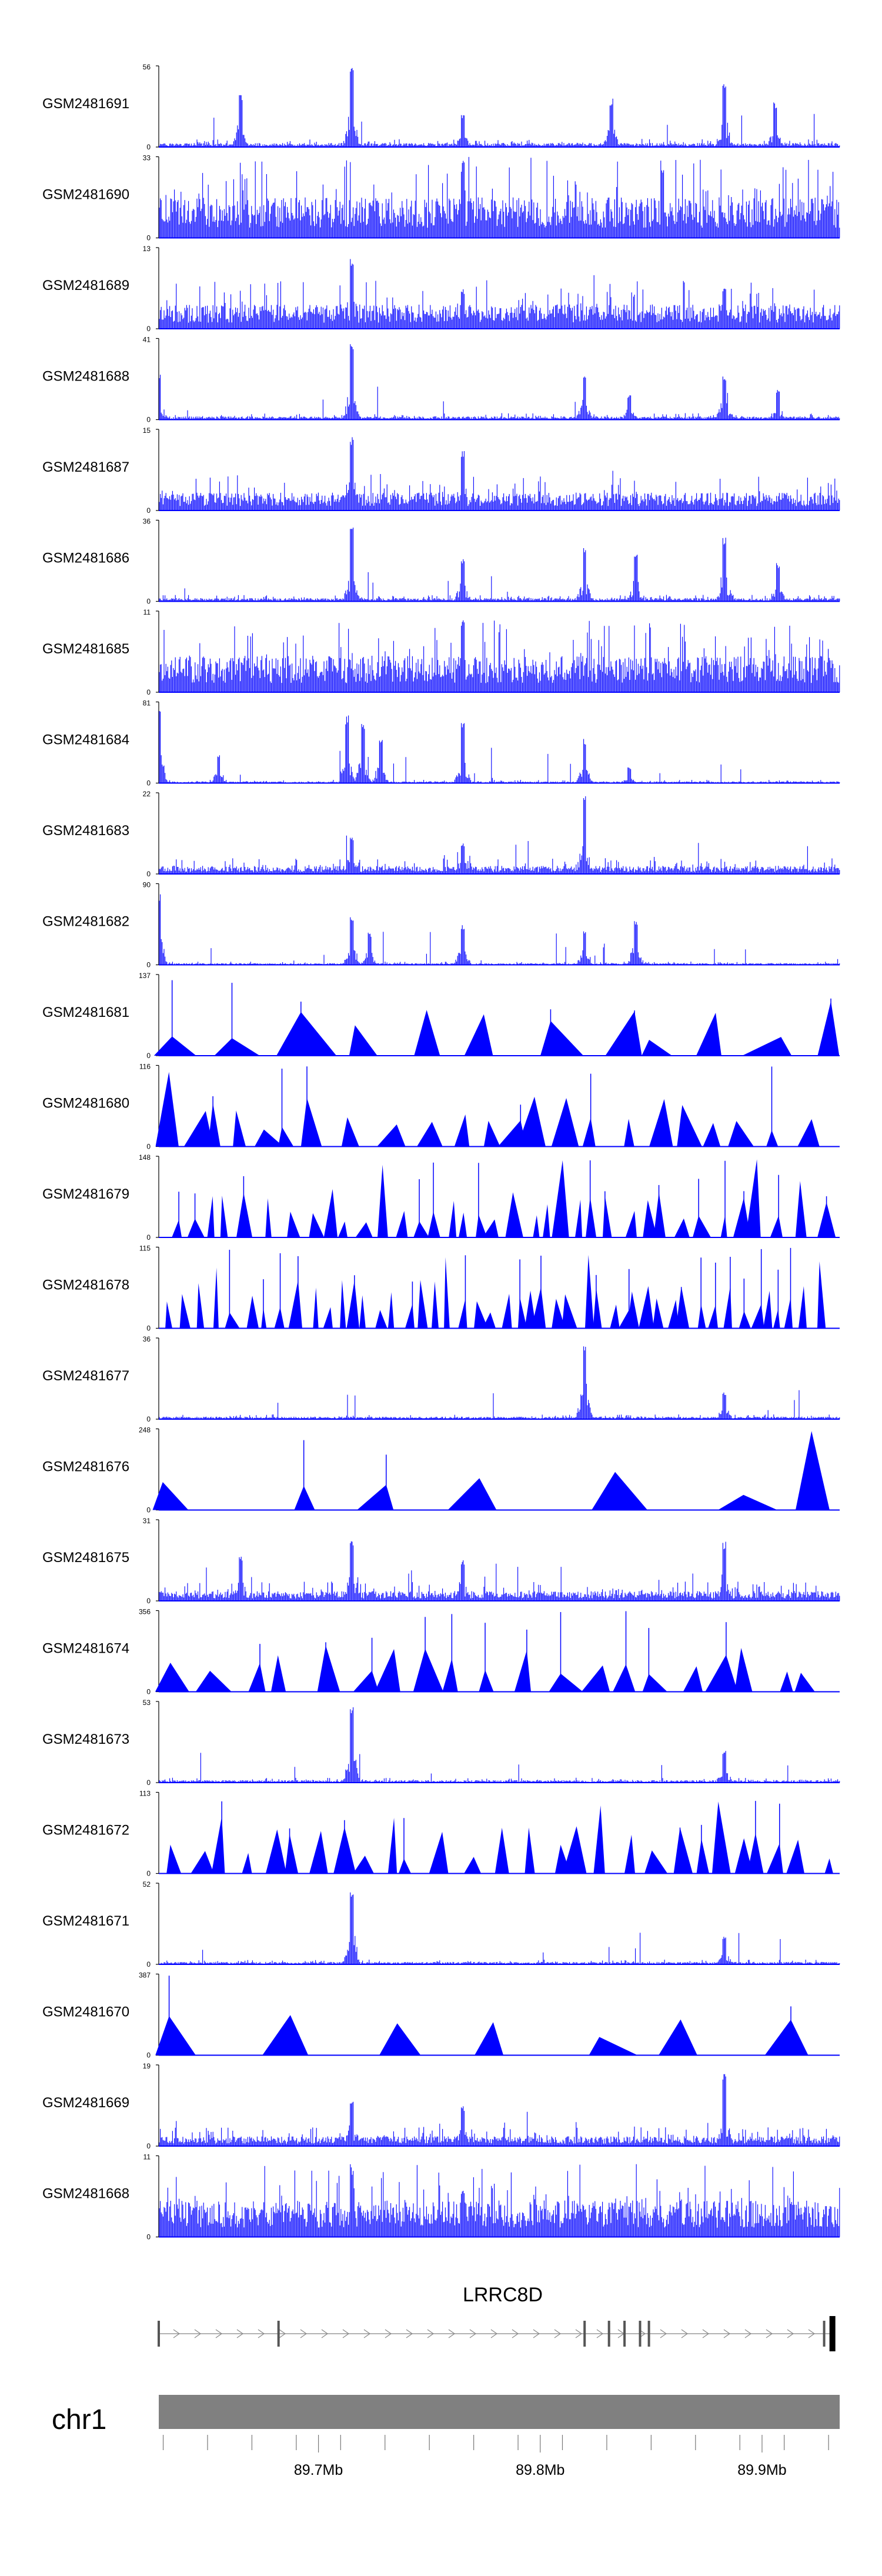 This screenshot has height=2576, width=882. Describe the element at coordinates (85, 1739) in the screenshot. I see `track-label: GSM2481673` at that location.